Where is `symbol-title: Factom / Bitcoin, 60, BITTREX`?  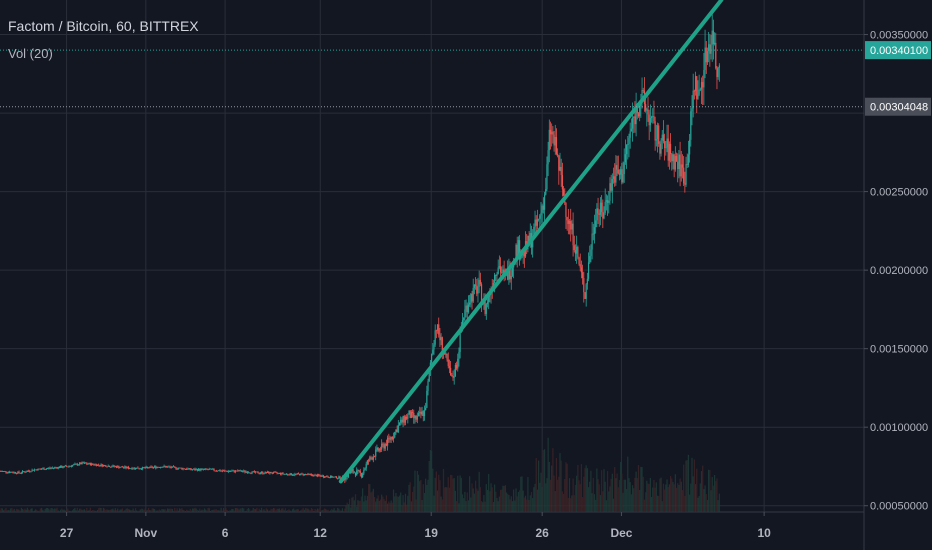
symbol-title: Factom / Bitcoin, 60, BITTREX is located at coordinates (103, 26).